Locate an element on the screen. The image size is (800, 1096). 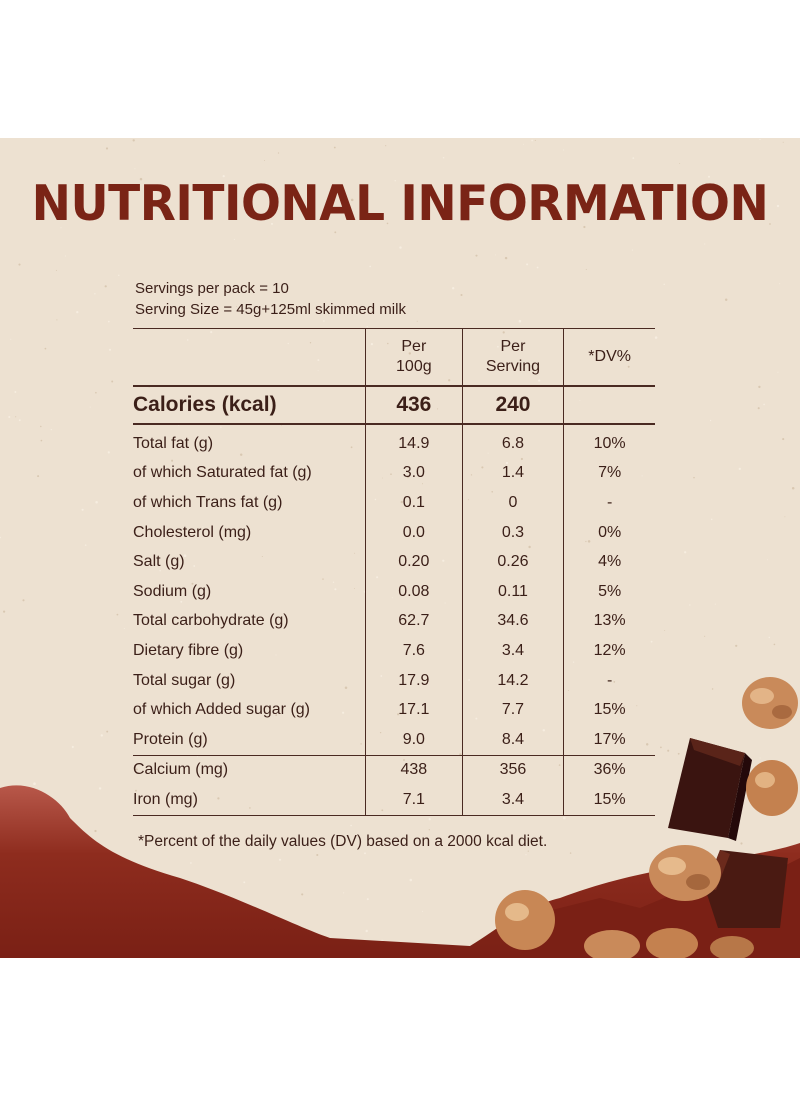
value-dv: 17% is located at coordinates (609, 740).